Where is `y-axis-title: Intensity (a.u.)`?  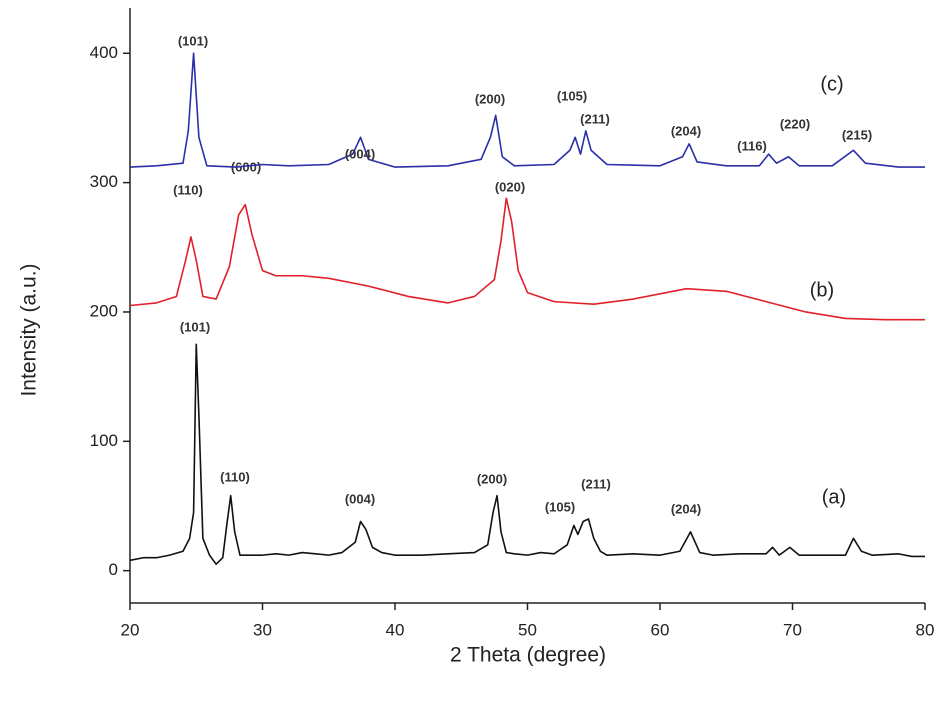
y-axis-title: Intensity (a.u.) is located at coordinates (29, 329).